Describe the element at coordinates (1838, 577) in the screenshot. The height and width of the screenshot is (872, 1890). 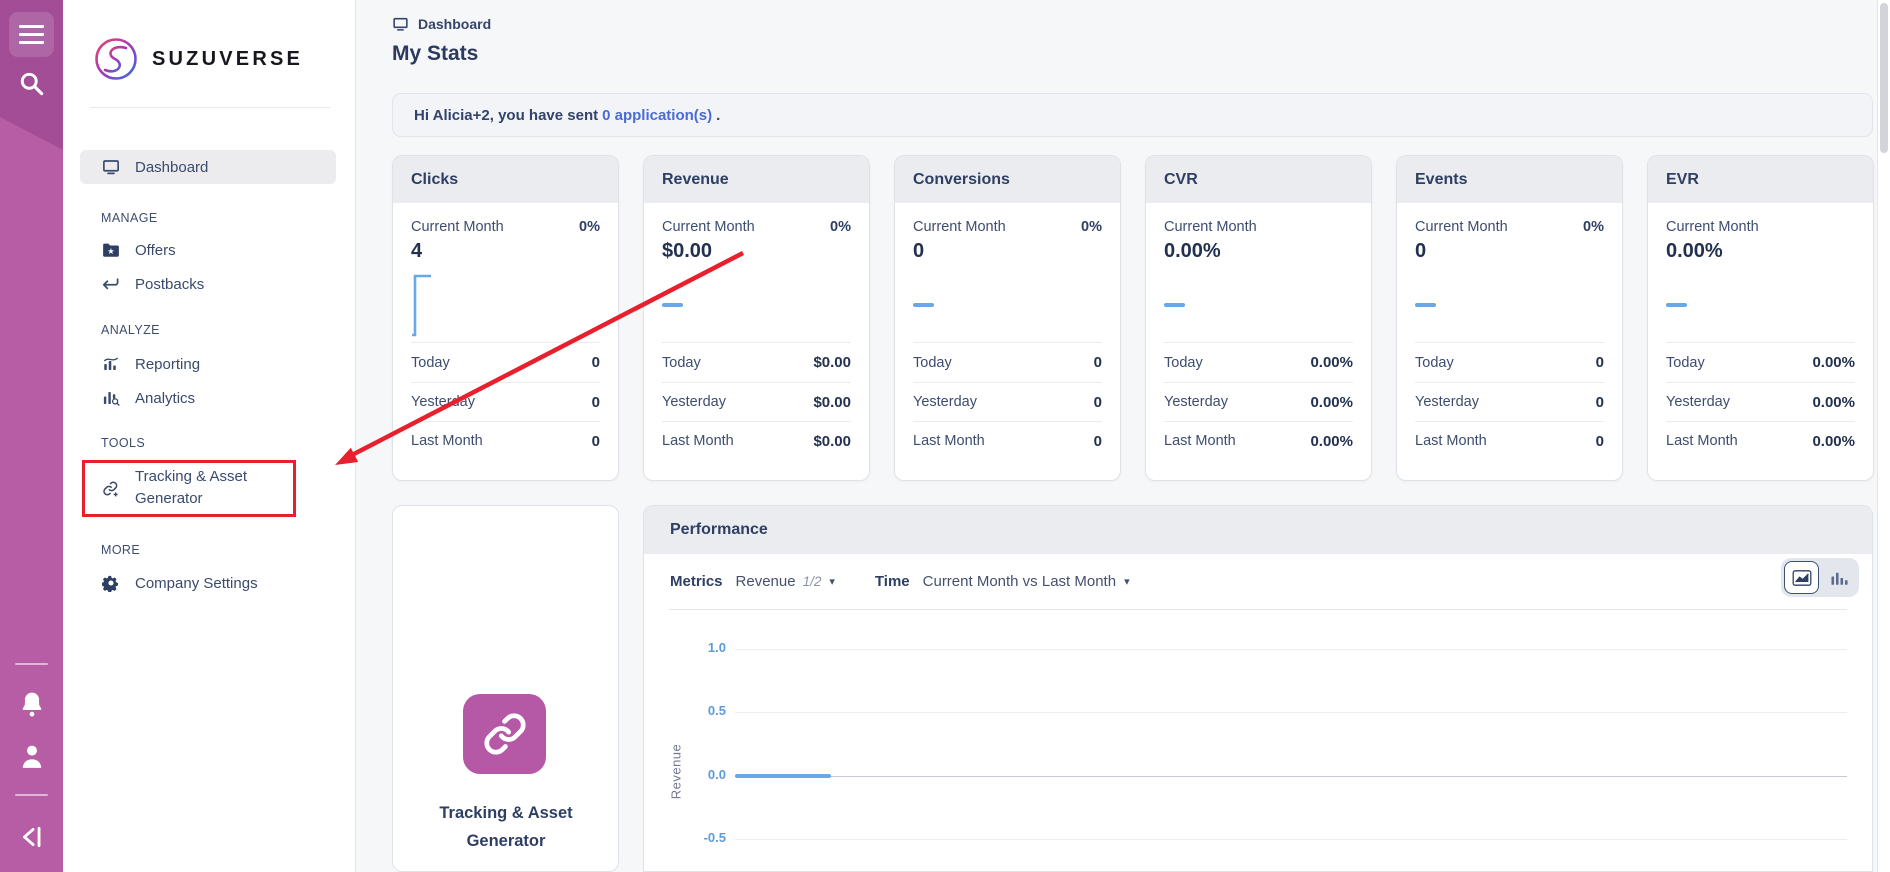
I see `bar-chart-toggle-button` at that location.